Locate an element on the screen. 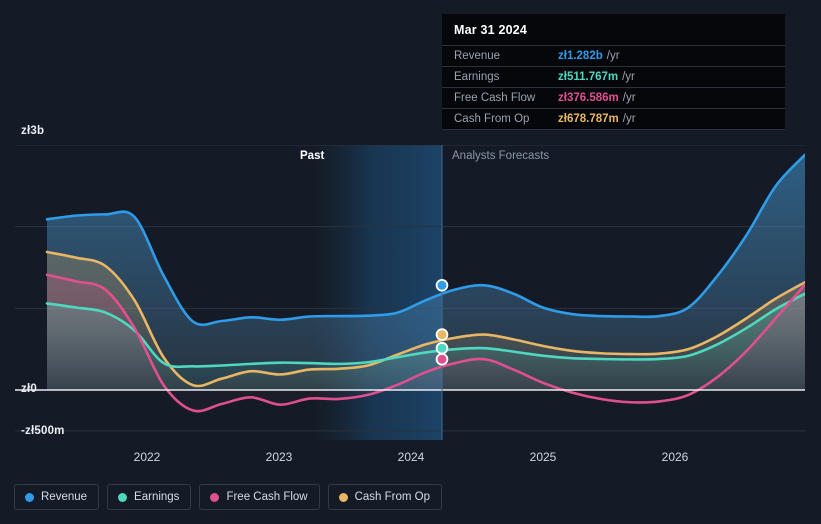 This screenshot has width=821, height=524. legend-item-earnings: Earnings is located at coordinates (149, 497).